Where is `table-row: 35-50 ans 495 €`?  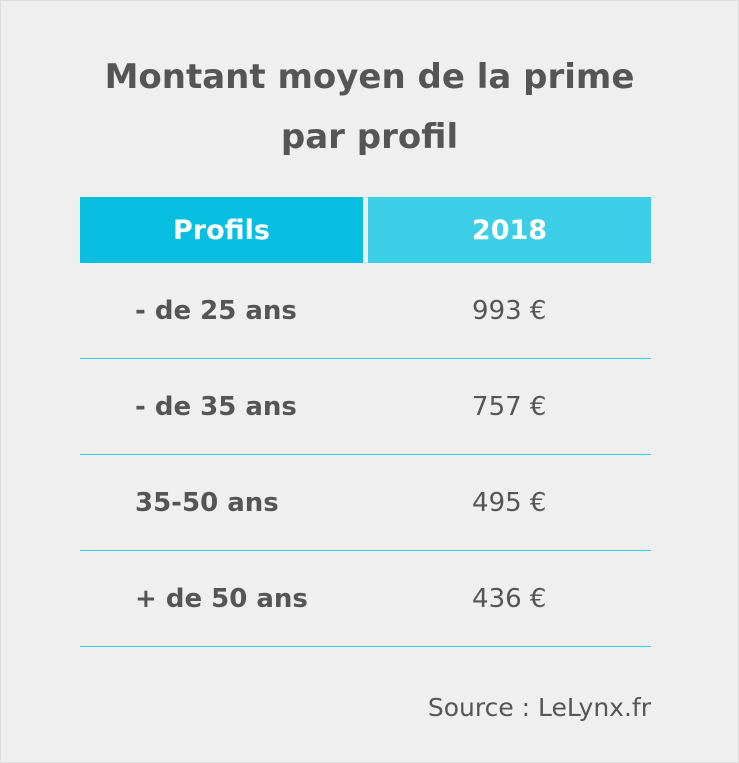 table-row: 35-50 ans 495 € is located at coordinates (365, 502).